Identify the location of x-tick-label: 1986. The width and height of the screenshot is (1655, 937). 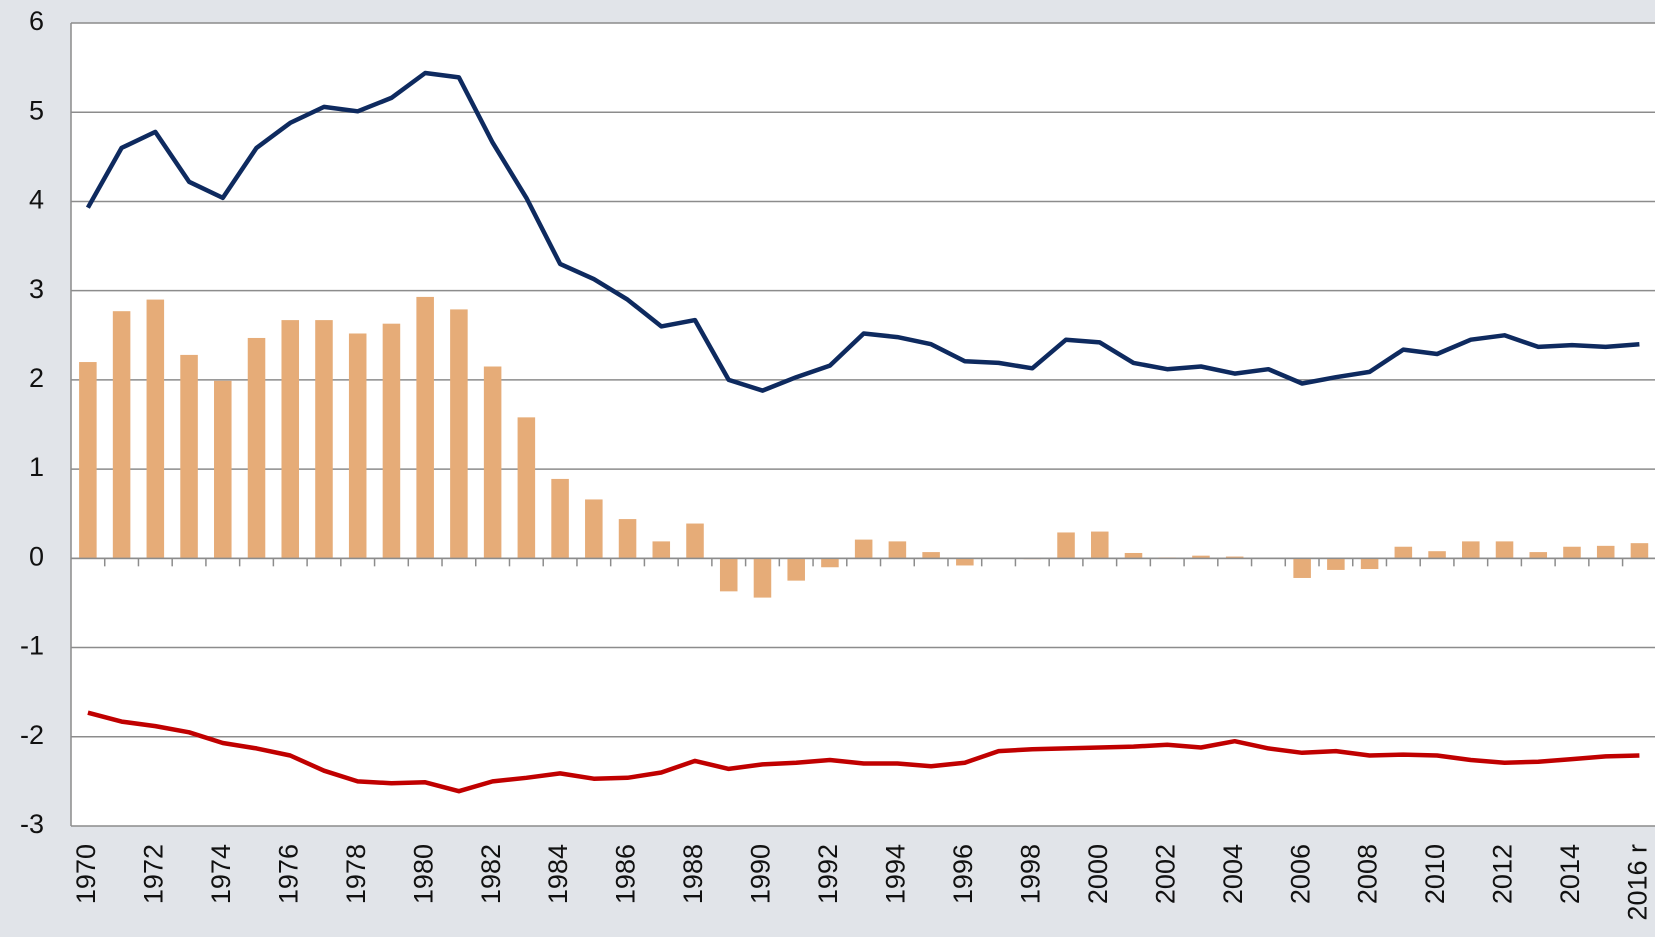
(626, 874).